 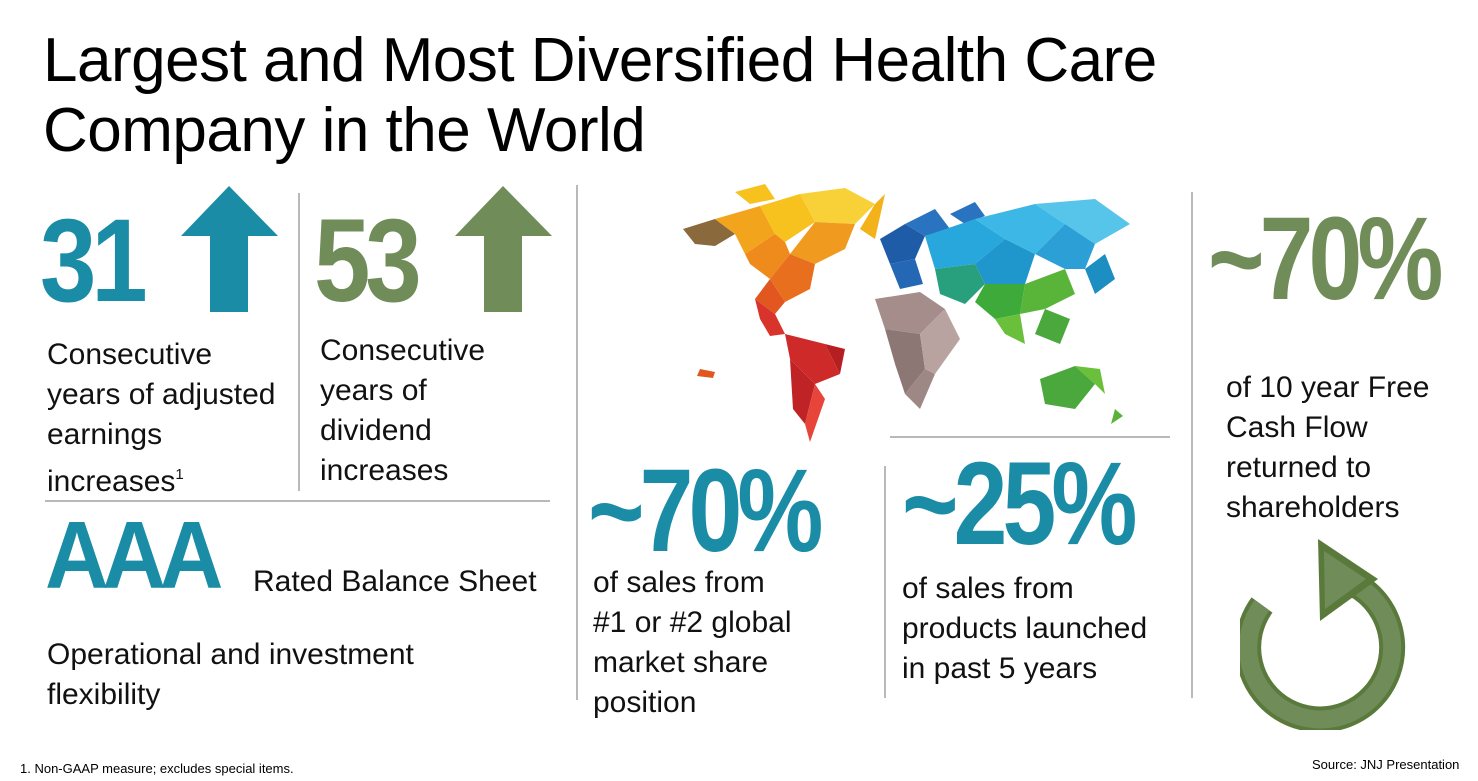 I want to click on dividend-label: Consecutive years of dividend increases, so click(x=445, y=411).